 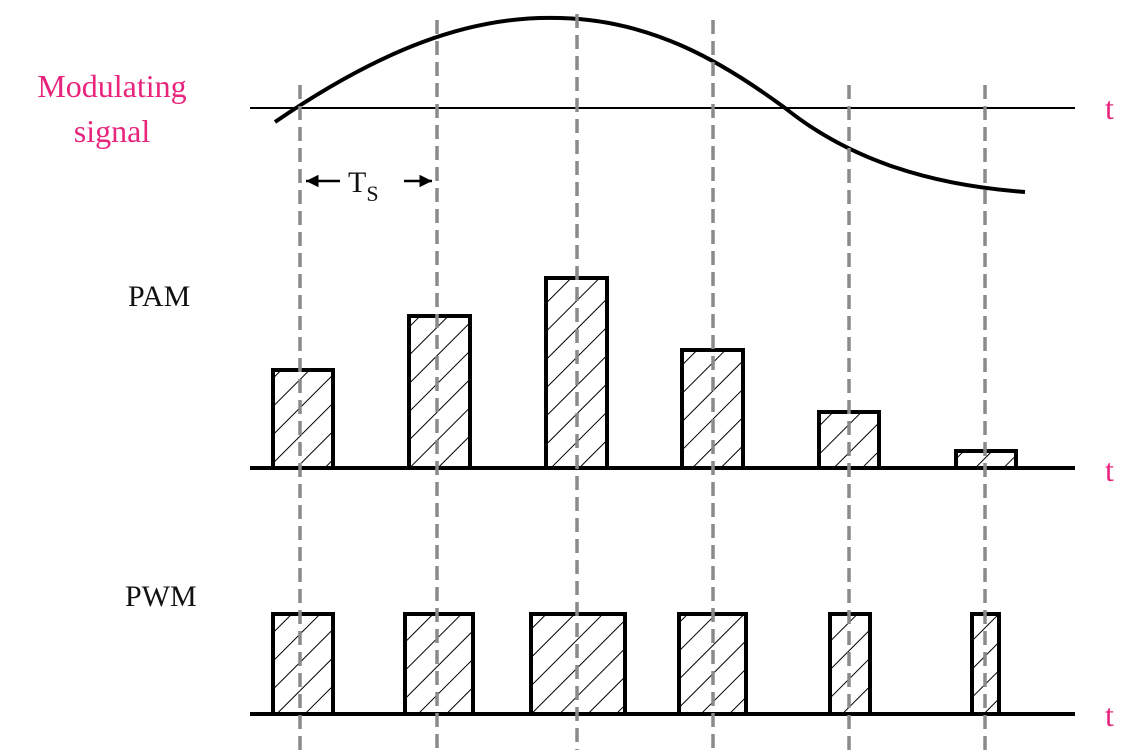 I want to click on pwm-label: PWM, so click(x=161, y=596).